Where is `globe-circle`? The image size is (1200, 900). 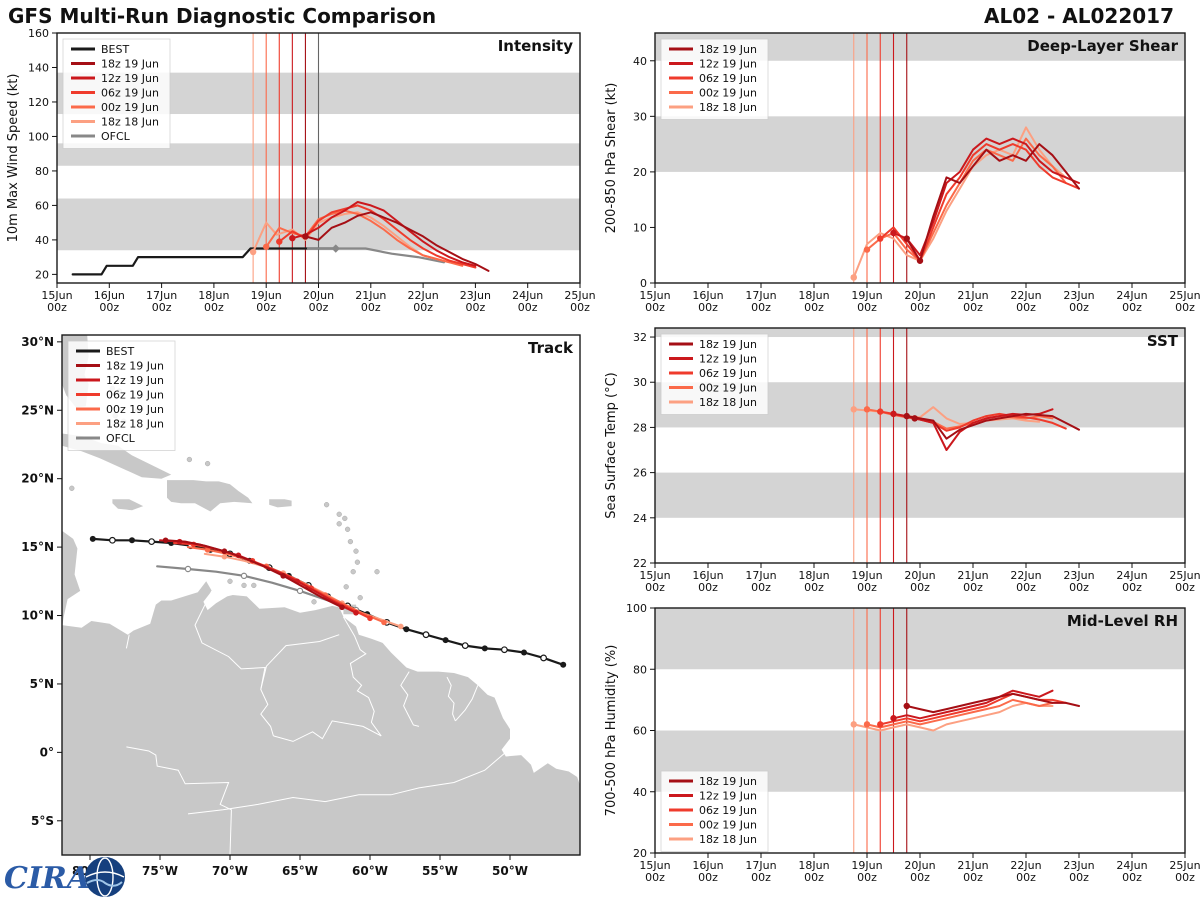
globe-circle is located at coordinates (105, 877).